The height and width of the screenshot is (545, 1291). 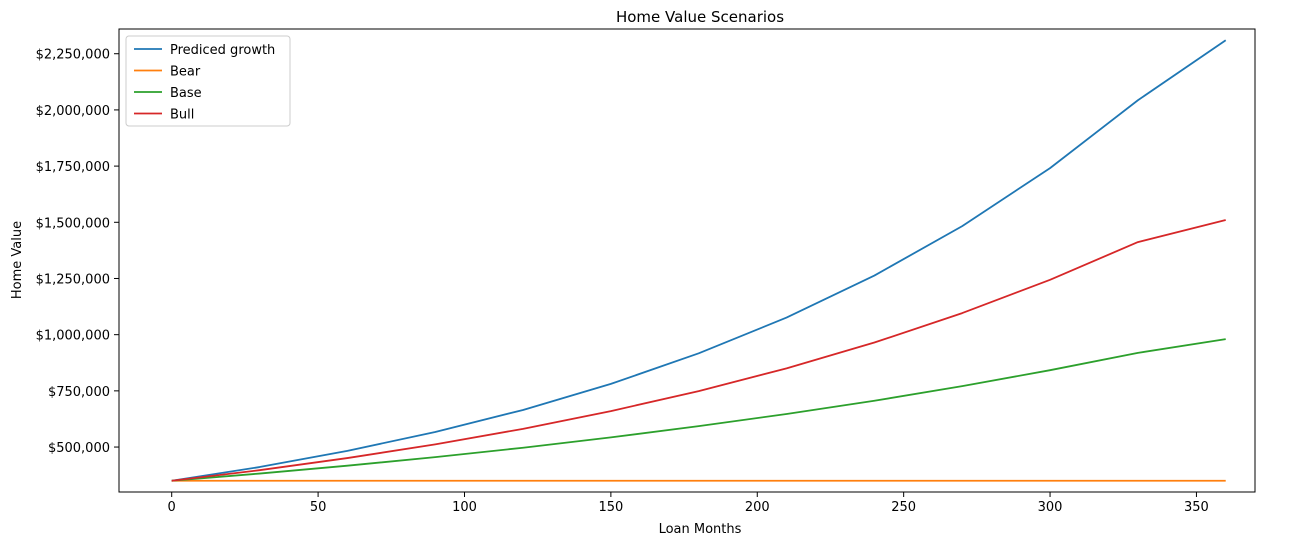 What do you see at coordinates (610, 507) in the screenshot?
I see `x-tick-label: 150` at bounding box center [610, 507].